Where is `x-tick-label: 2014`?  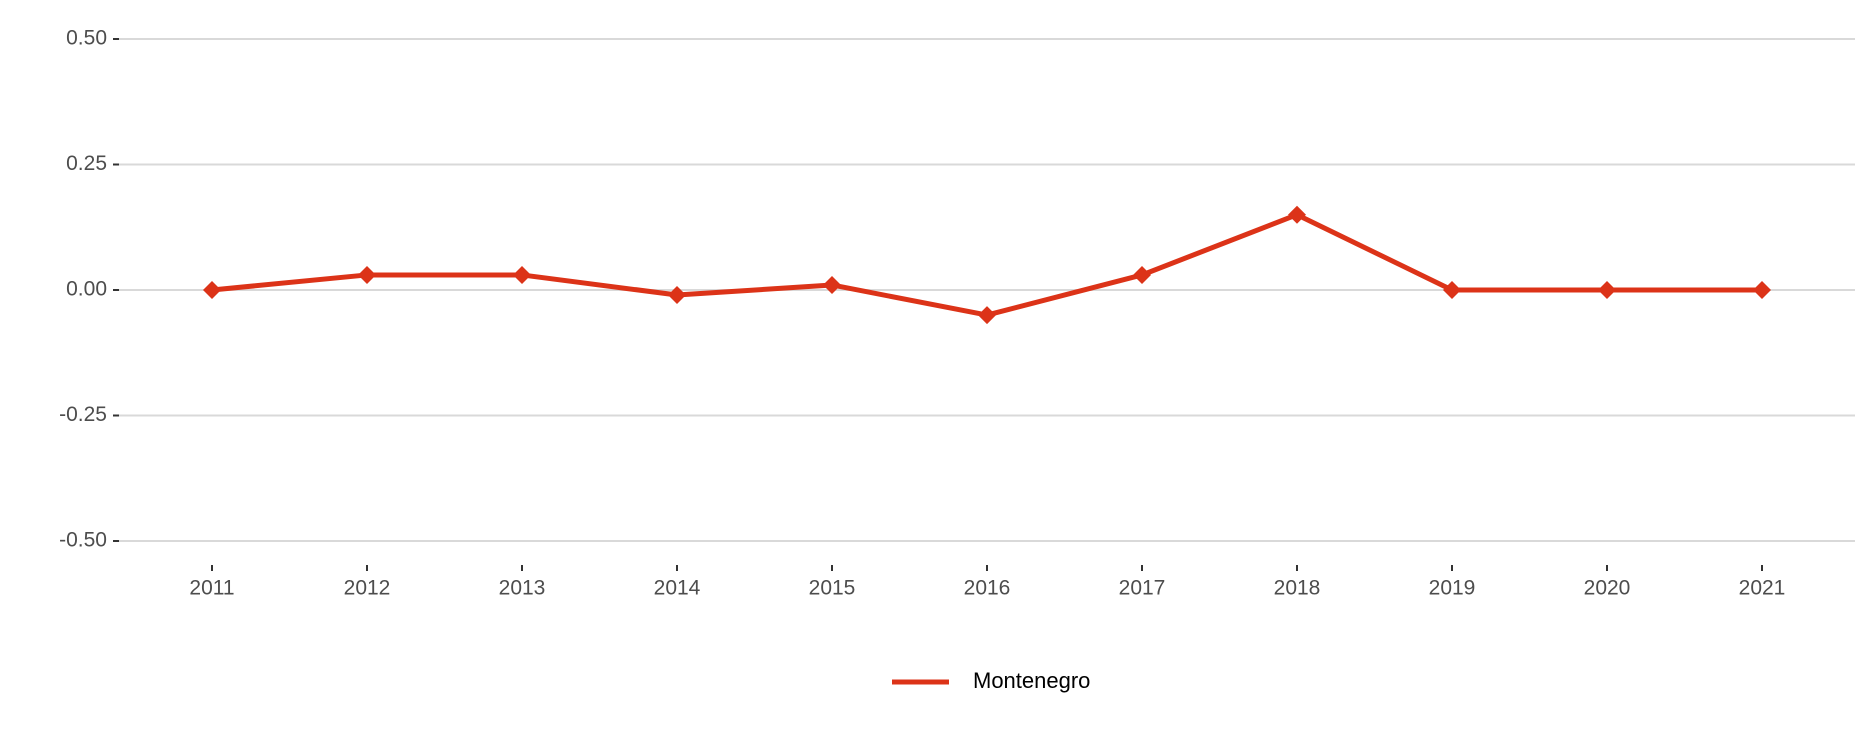
x-tick-label: 2014 is located at coordinates (677, 588).